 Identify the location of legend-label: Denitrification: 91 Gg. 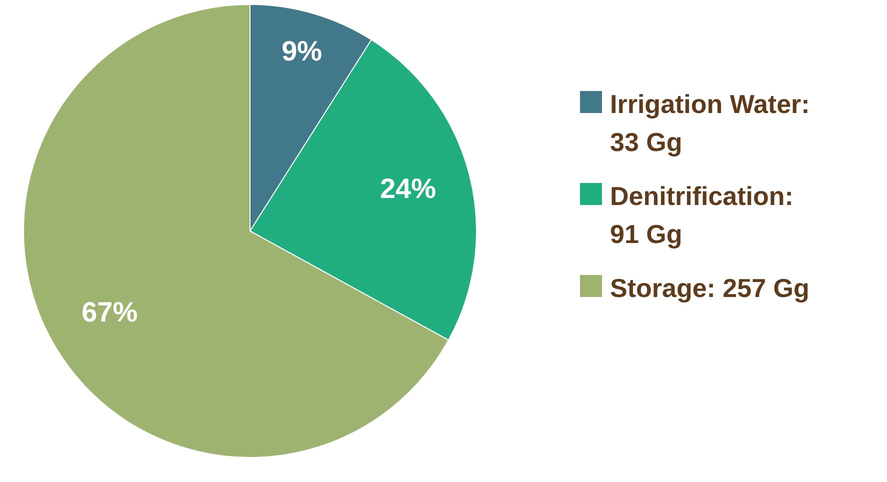
(702, 215).